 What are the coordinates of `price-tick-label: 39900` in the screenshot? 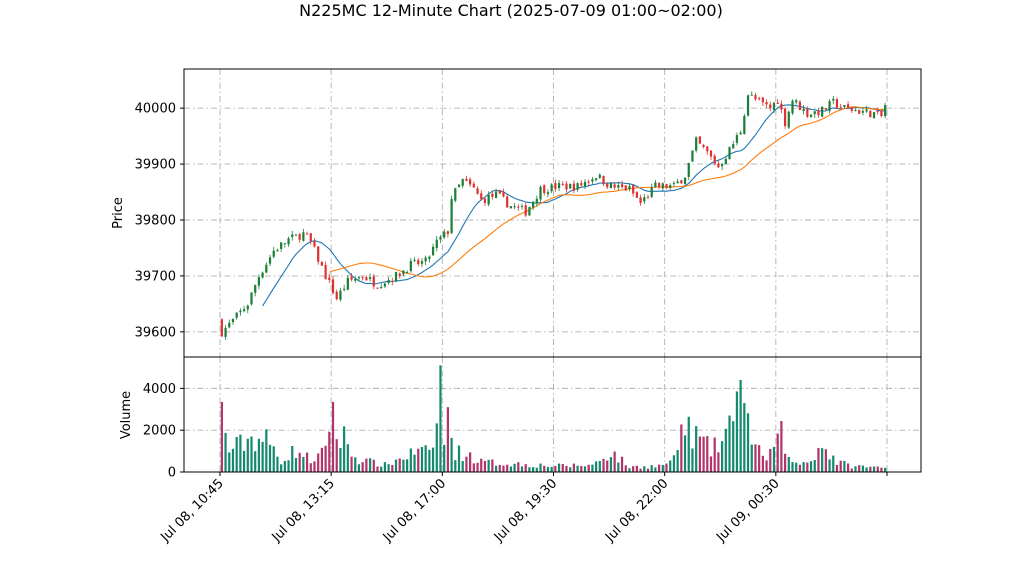 It's located at (155, 165).